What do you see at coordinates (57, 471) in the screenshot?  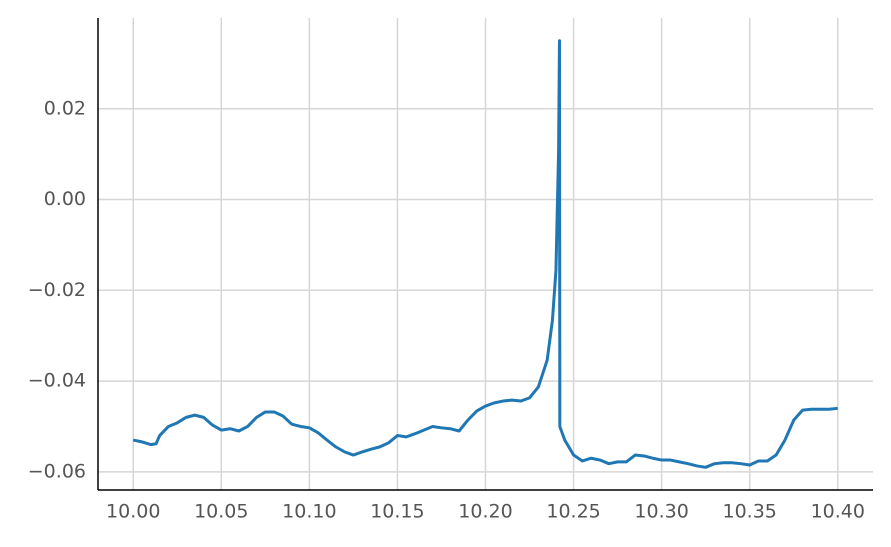 I see `y-tick-label: −0.06` at bounding box center [57, 471].